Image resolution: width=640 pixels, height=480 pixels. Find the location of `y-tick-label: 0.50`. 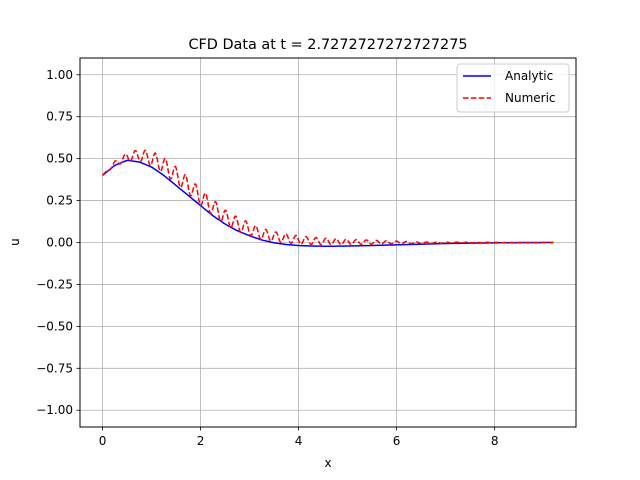

y-tick-label: 0.50 is located at coordinates (59, 159).